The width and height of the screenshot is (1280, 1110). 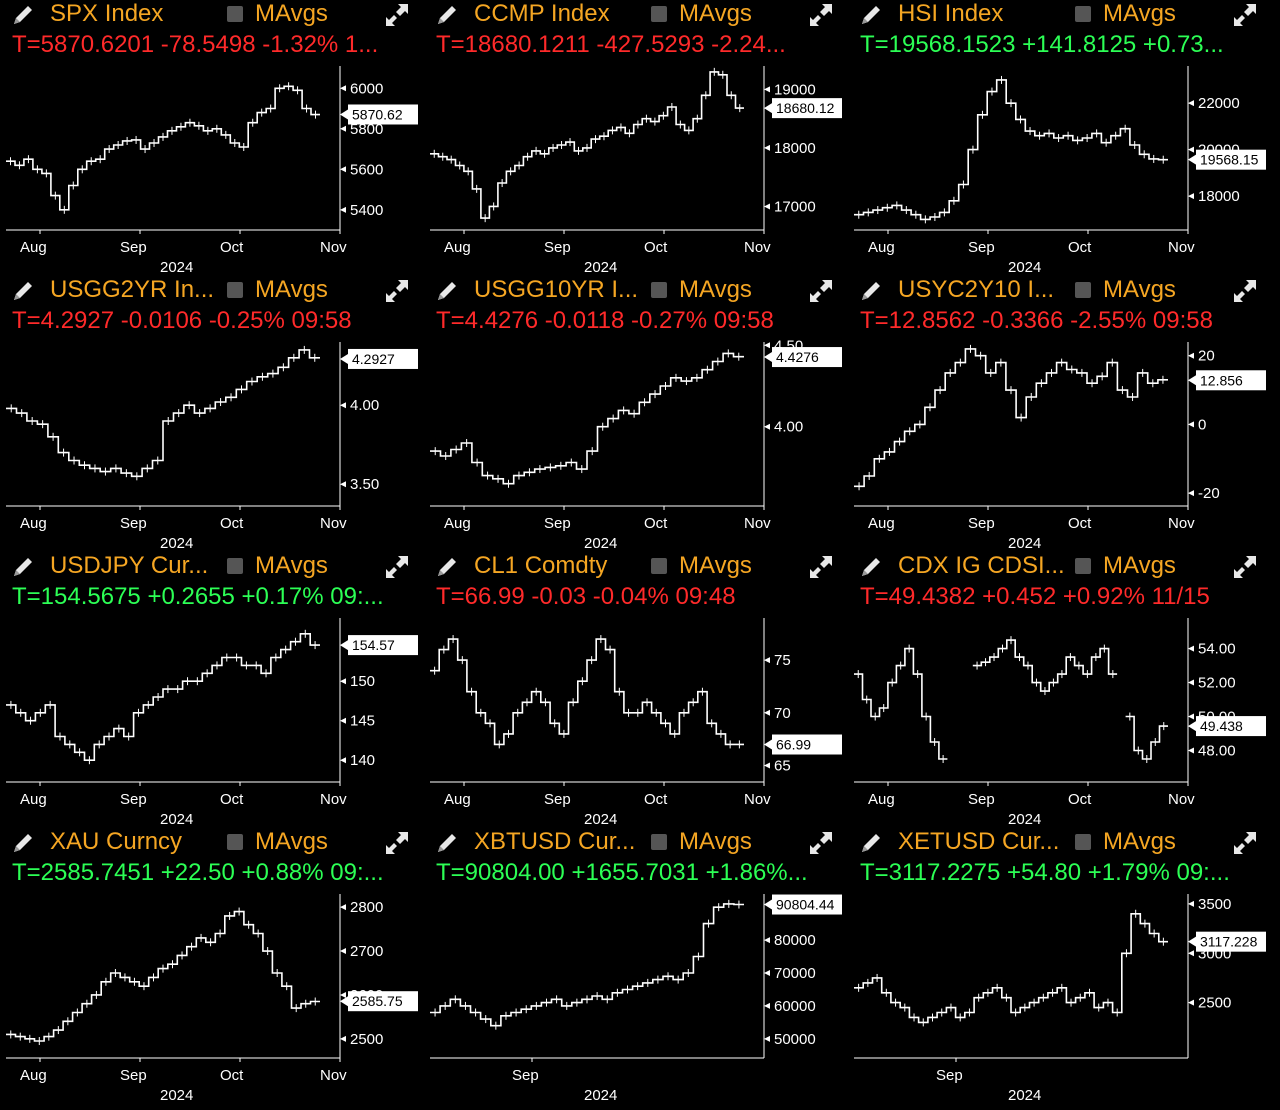 I want to click on panel-title: HSI Index, so click(x=951, y=13).